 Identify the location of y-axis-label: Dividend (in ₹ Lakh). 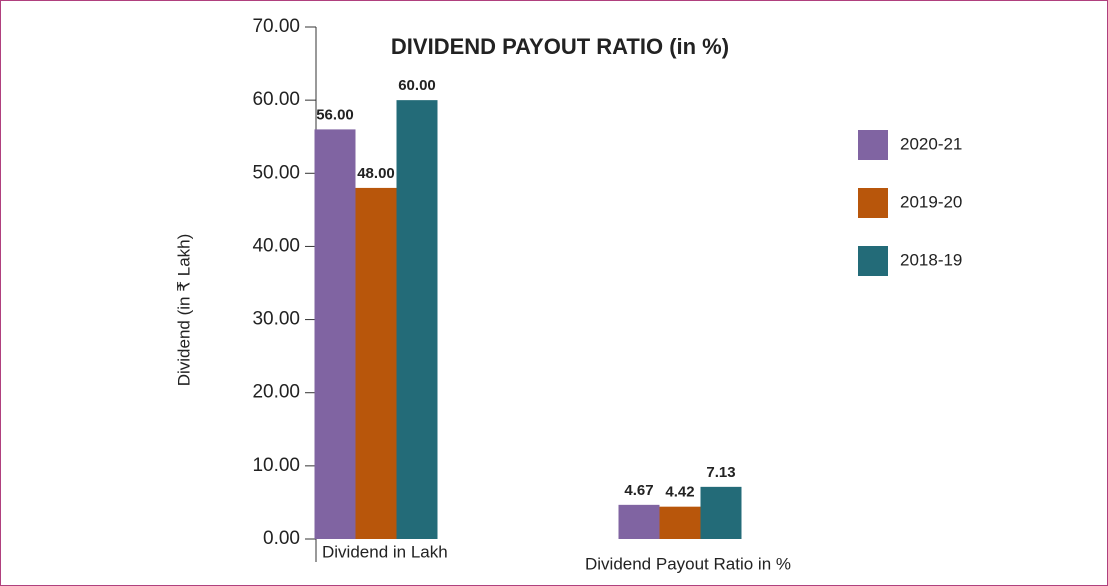
(183, 310).